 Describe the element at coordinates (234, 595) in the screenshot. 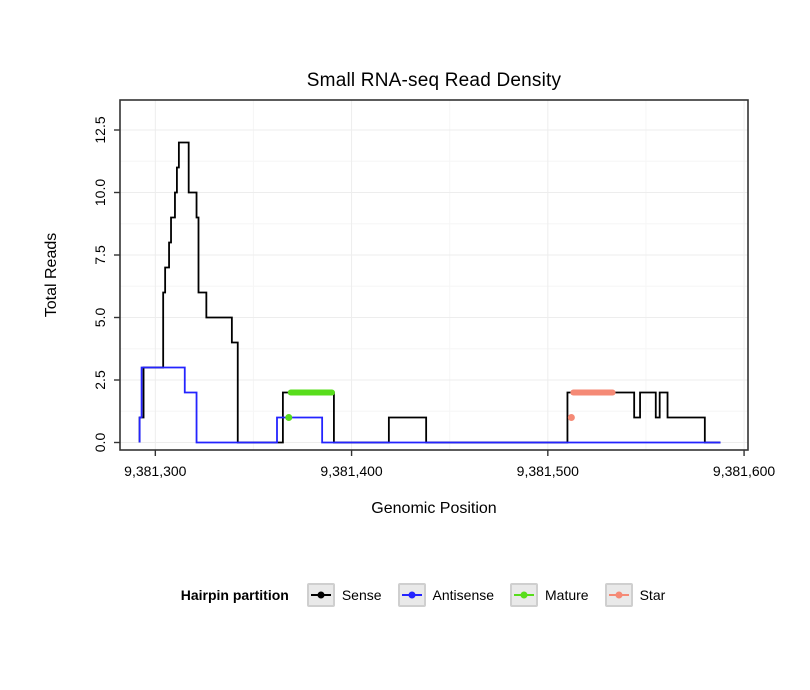

I see `legend-title: Hairpin partition` at that location.